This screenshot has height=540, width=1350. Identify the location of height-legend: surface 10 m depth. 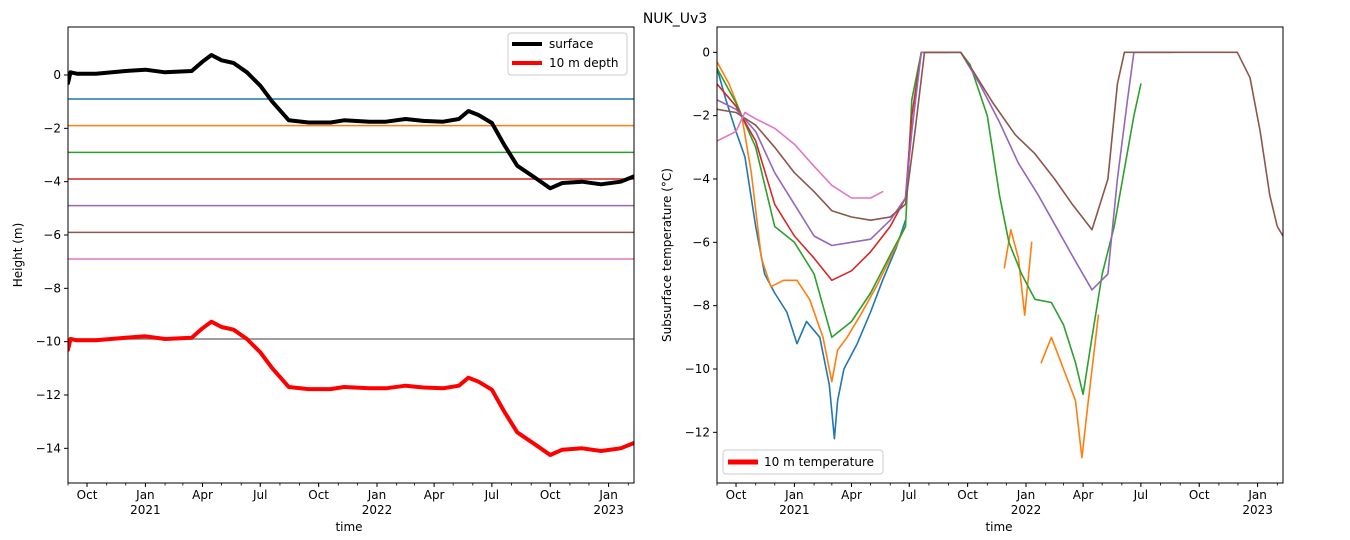
(567, 54).